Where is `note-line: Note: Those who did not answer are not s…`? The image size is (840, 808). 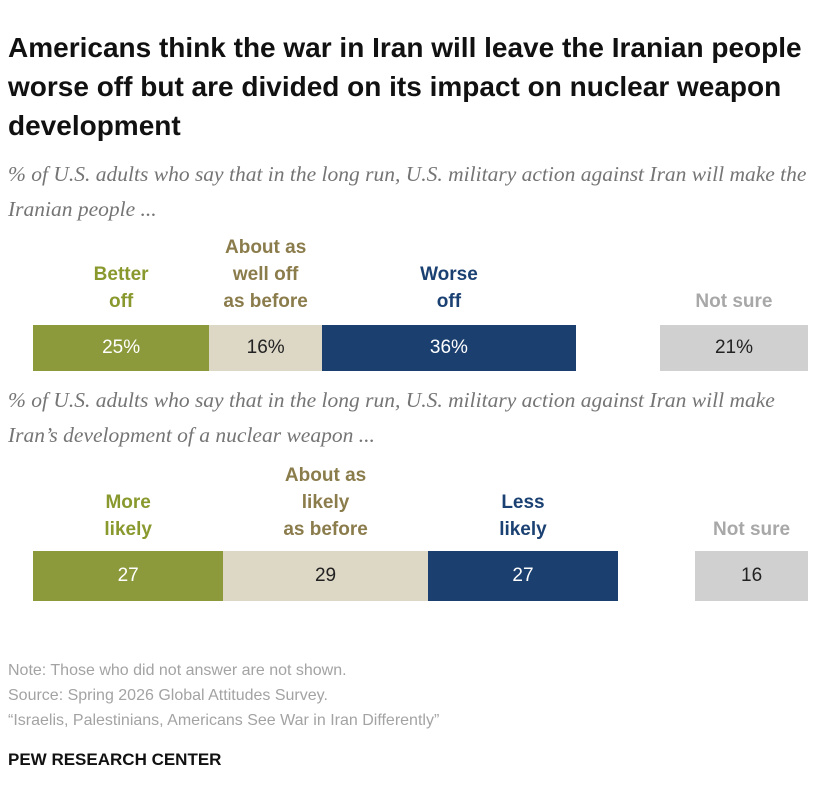
note-line: Note: Those who did not answer are not s… is located at coordinates (177, 670).